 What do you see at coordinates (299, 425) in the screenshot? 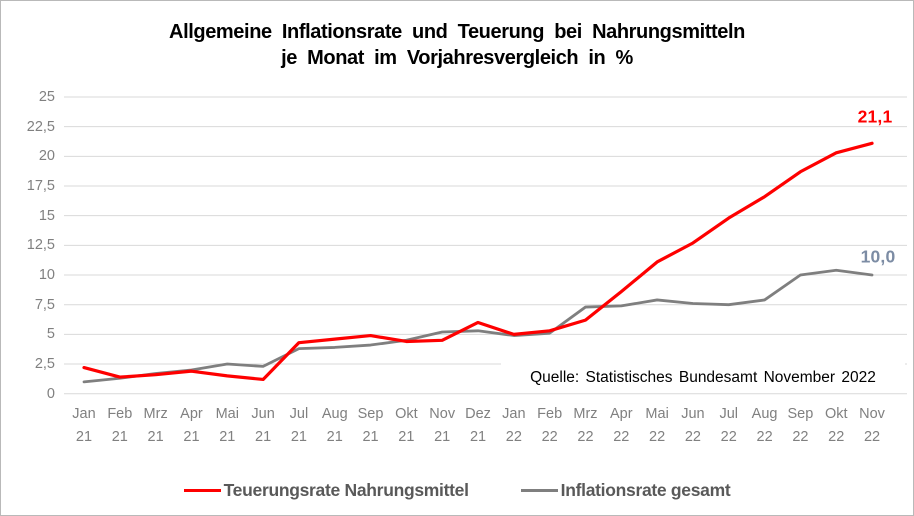
I see `x-tick-label: Jul 21` at bounding box center [299, 425].